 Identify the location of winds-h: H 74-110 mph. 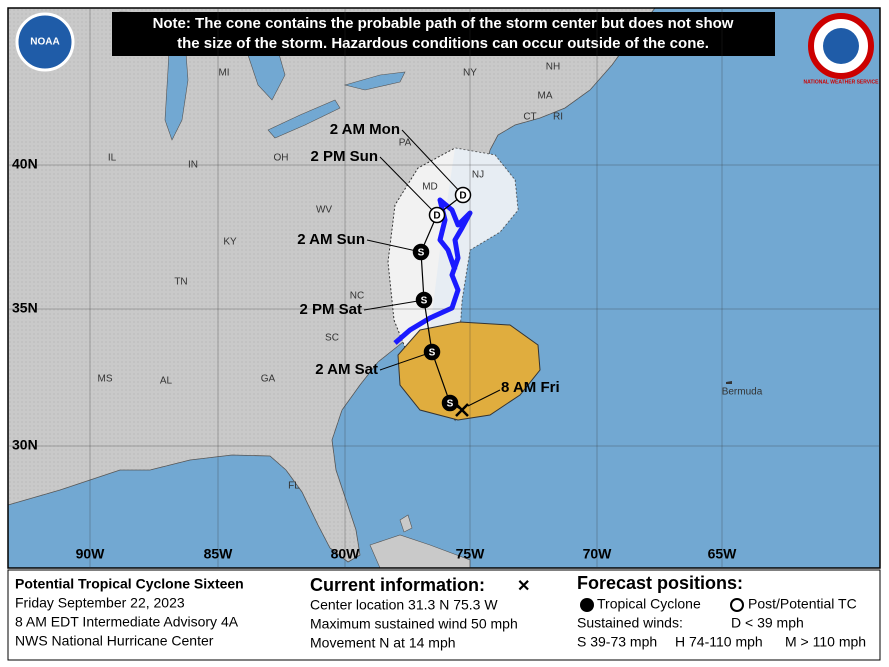
(719, 642).